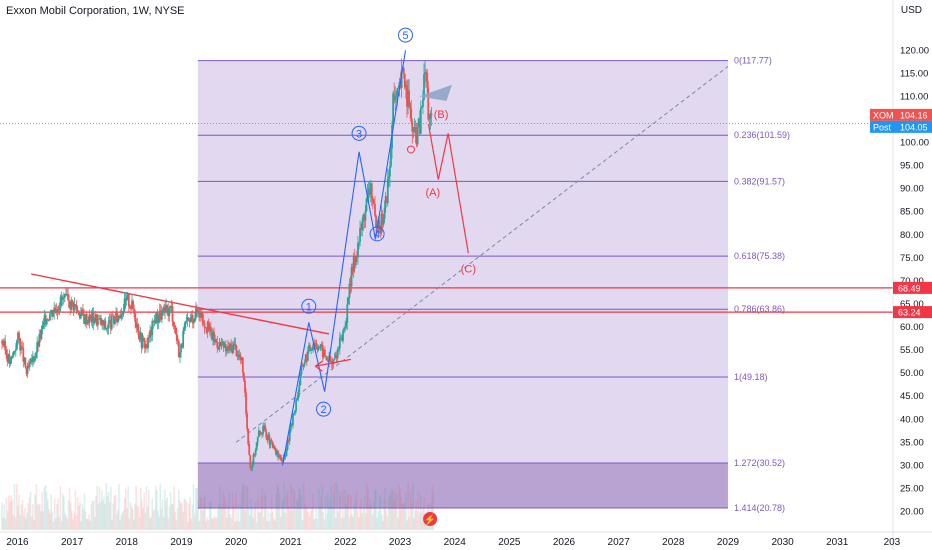  Describe the element at coordinates (728, 542) in the screenshot. I see `x-tick-label: 2029` at that location.